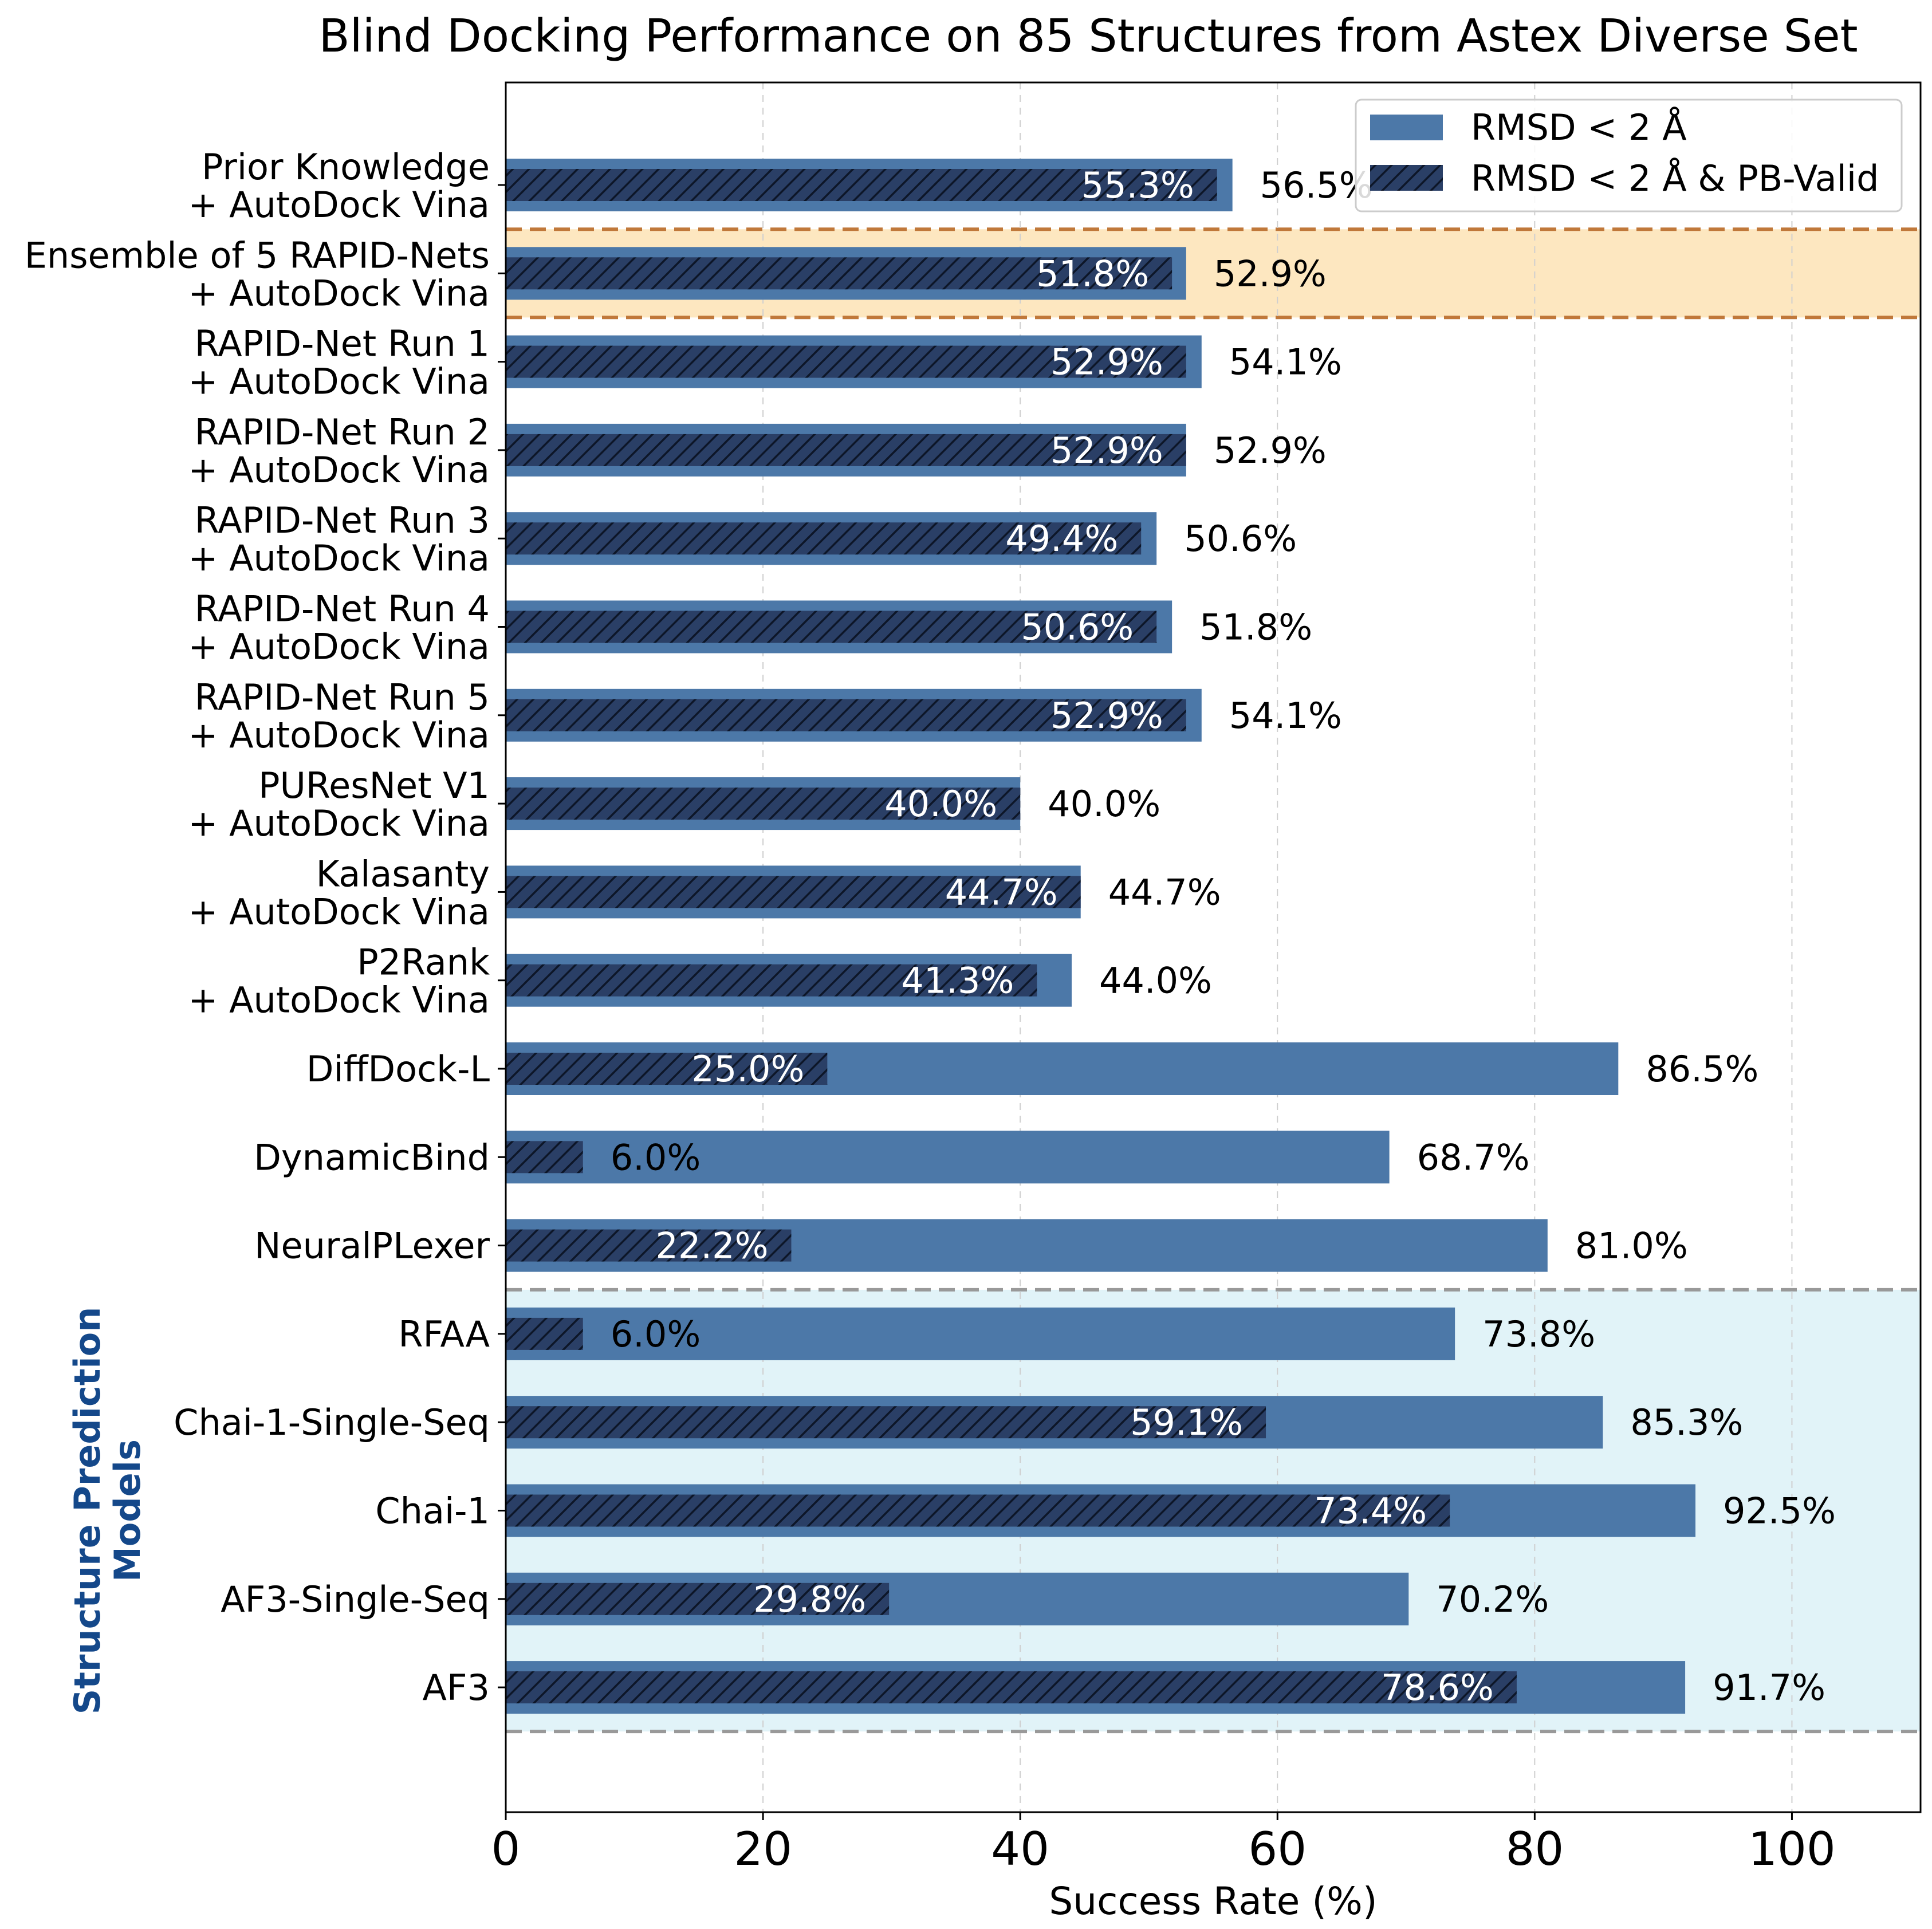 This screenshot has width=1932, height=1929. I want to click on value-label-pb-valid: 50.6%, so click(1077, 627).